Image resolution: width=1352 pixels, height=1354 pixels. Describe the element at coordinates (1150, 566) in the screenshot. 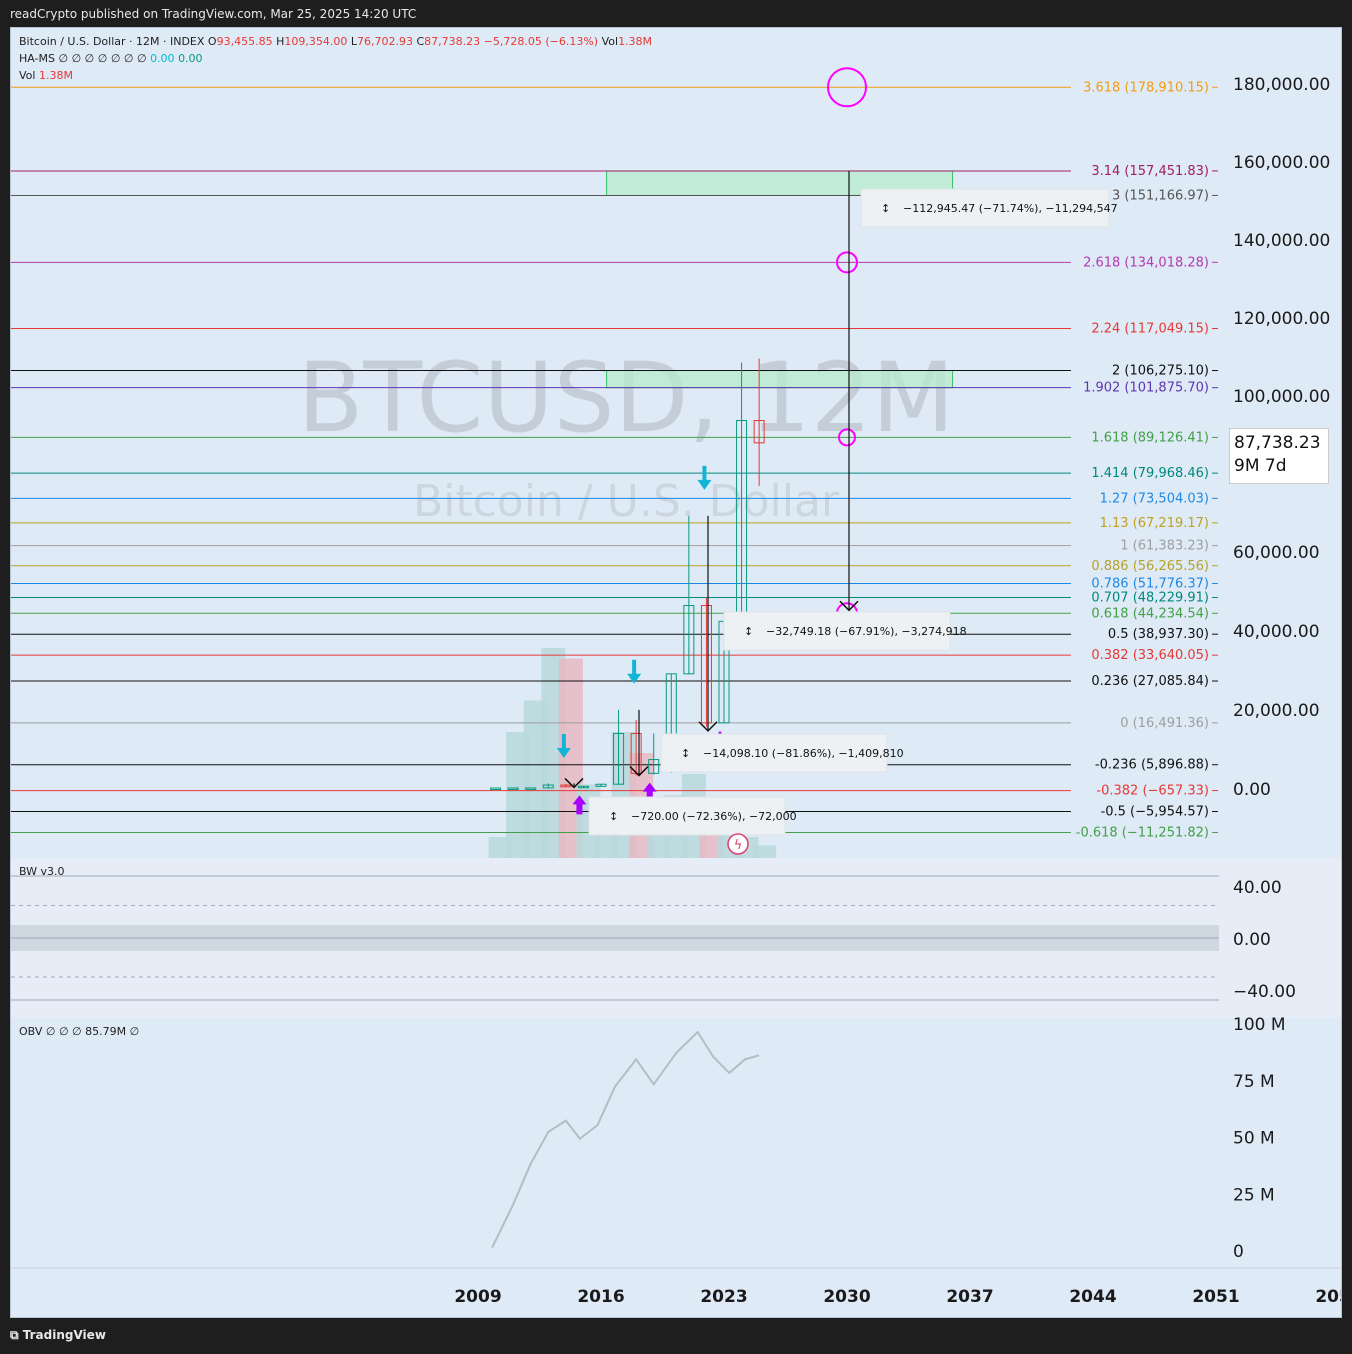

I see `fib-level-label: 0.886 (56,265.56)` at that location.